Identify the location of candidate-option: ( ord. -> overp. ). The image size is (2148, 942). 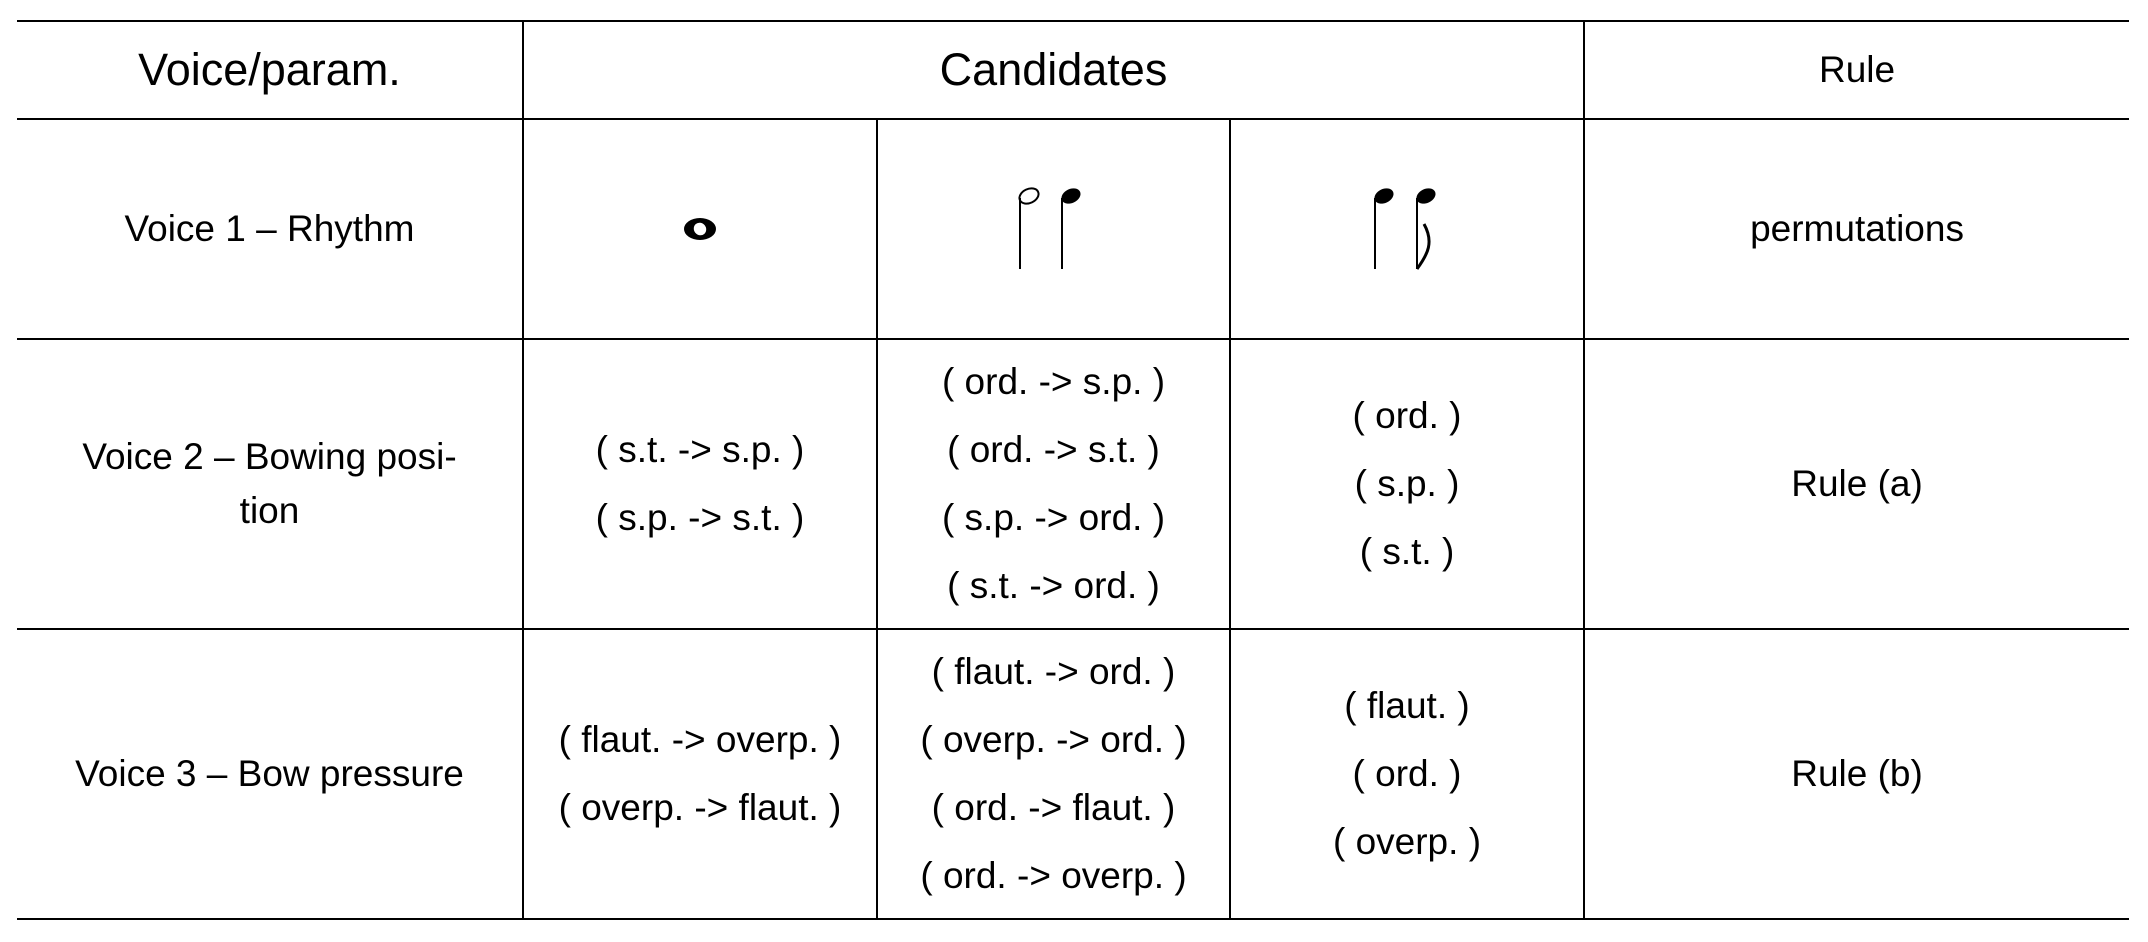
(1053, 875).